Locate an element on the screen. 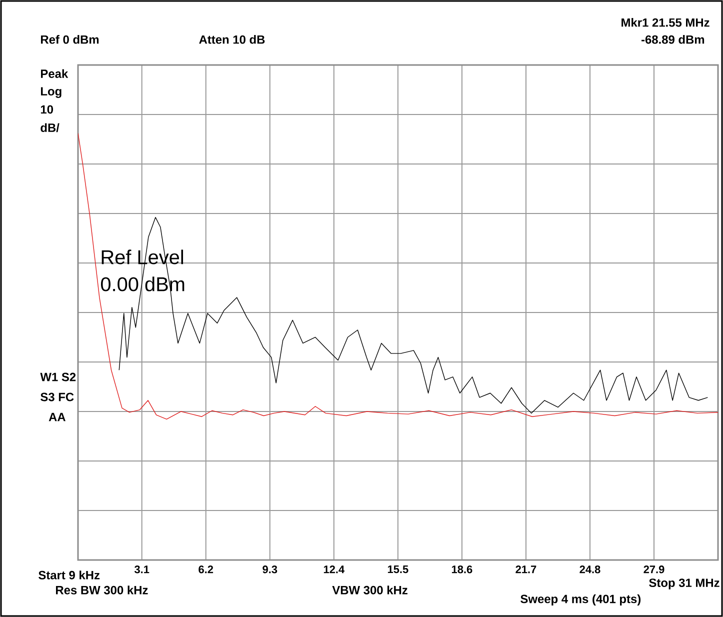 The height and width of the screenshot is (617, 723). x-tick-label: 6.2 is located at coordinates (206, 570).